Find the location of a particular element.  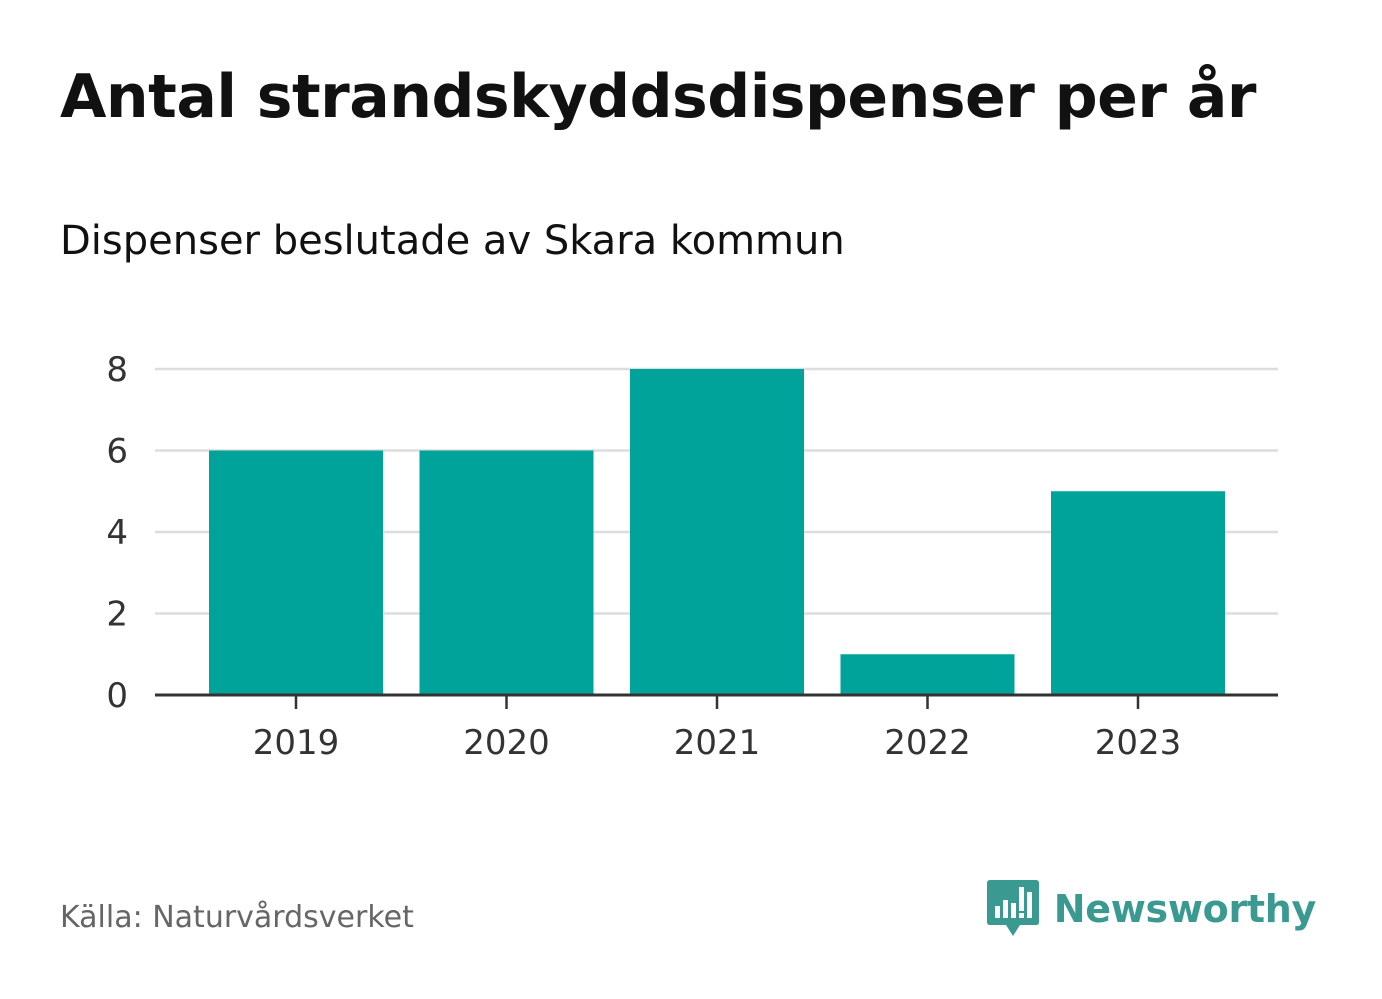

bar-2022 is located at coordinates (927, 674).